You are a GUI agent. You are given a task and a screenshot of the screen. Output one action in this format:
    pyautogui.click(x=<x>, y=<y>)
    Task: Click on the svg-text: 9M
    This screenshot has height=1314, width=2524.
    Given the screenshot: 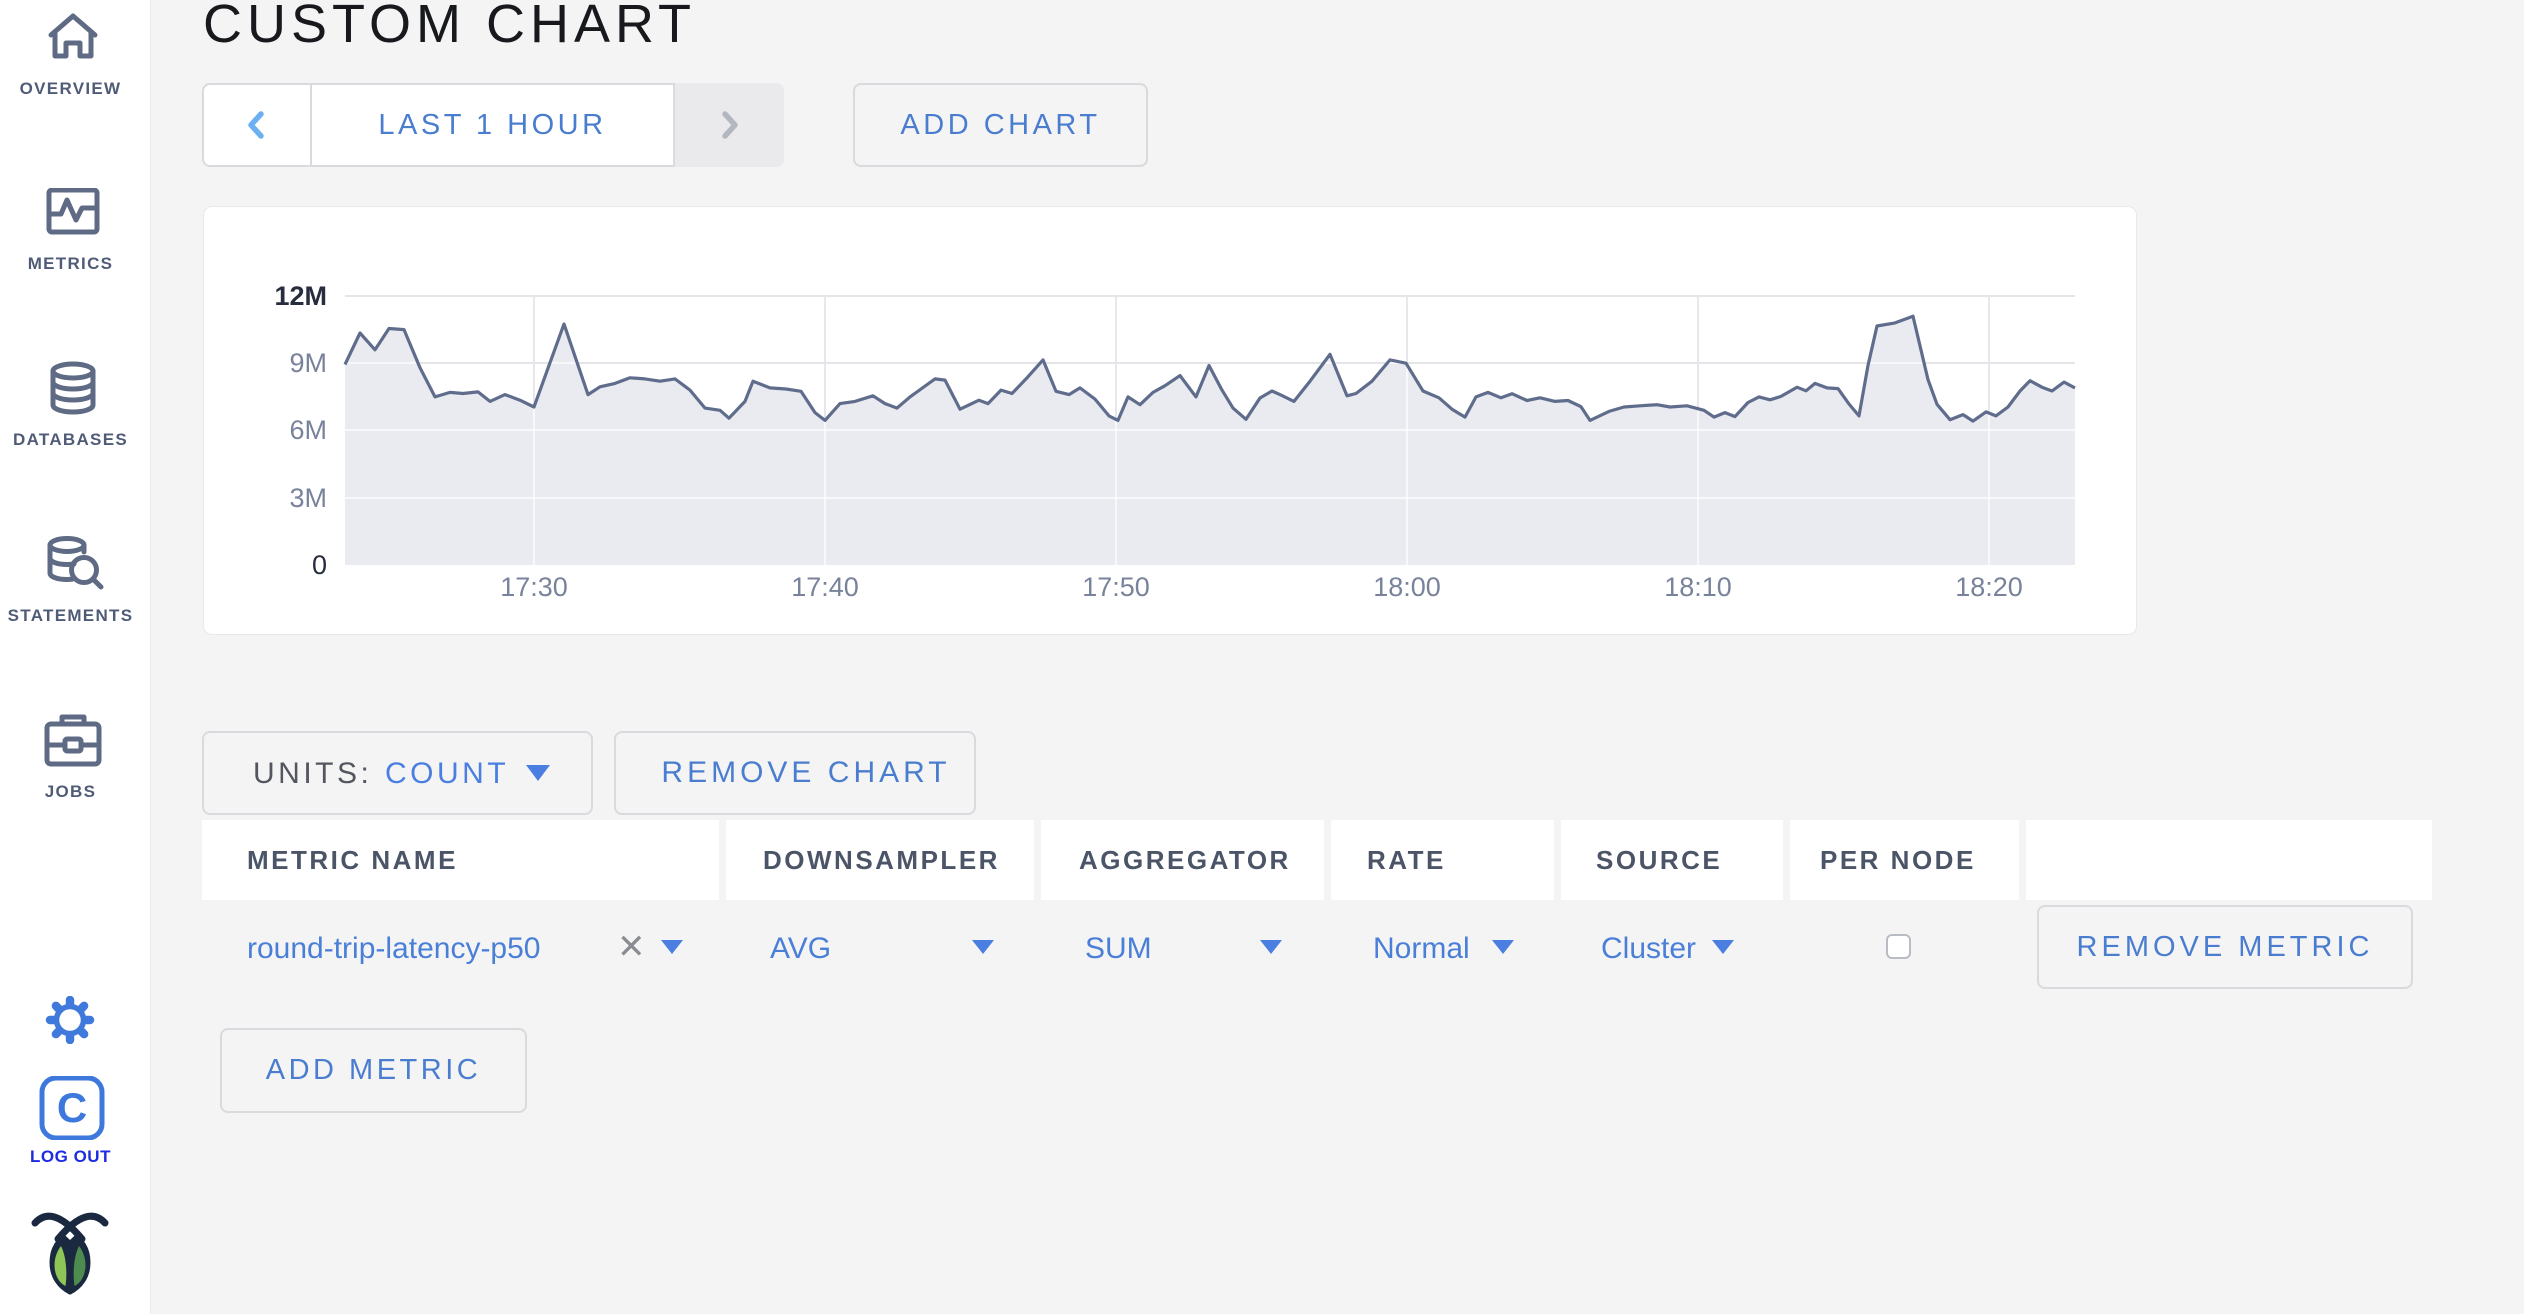 What is the action you would take?
    pyautogui.click(x=308, y=363)
    